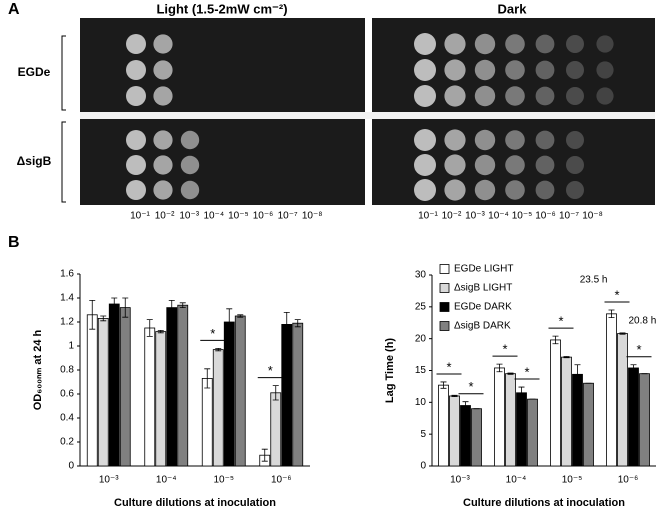  What do you see at coordinates (423, 434) in the screenshot?
I see `y-tick-label: 5` at bounding box center [423, 434].